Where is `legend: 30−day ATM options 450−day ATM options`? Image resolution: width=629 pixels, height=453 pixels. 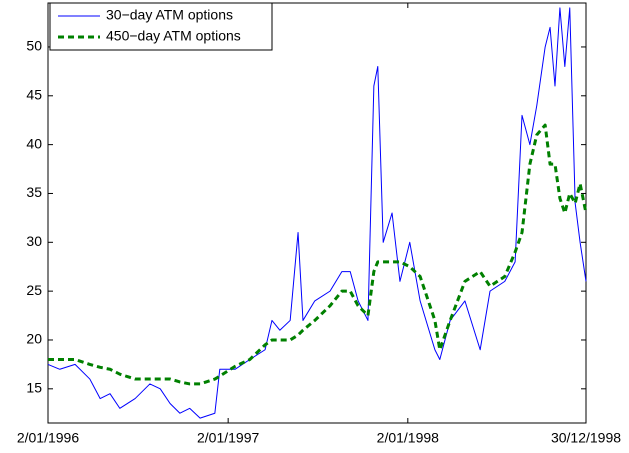
legend: 30−day ATM options 450−day ATM options is located at coordinates (161, 26).